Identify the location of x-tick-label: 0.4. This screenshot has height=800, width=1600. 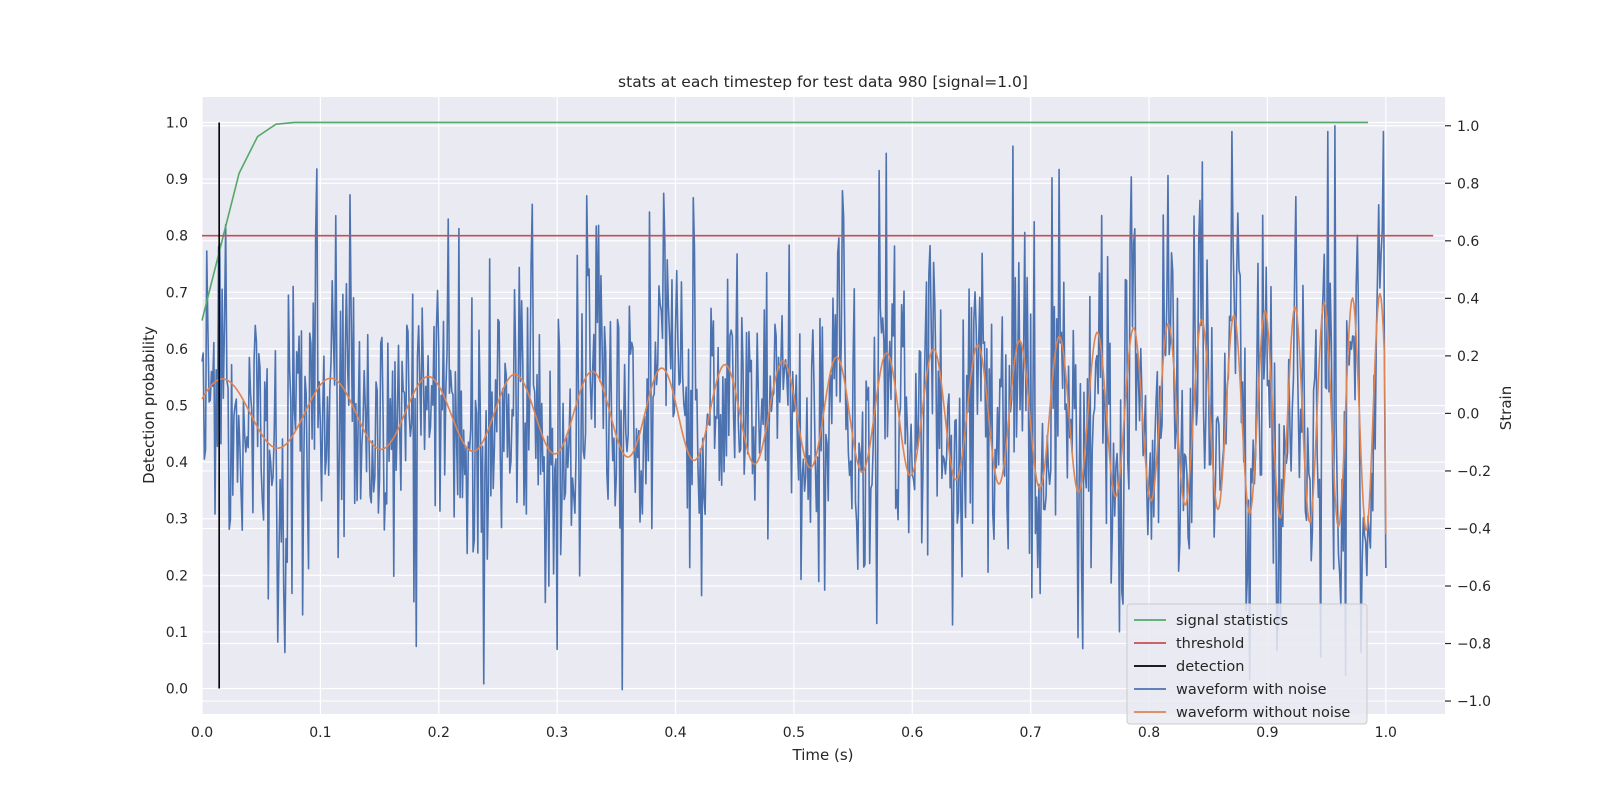
(675, 733).